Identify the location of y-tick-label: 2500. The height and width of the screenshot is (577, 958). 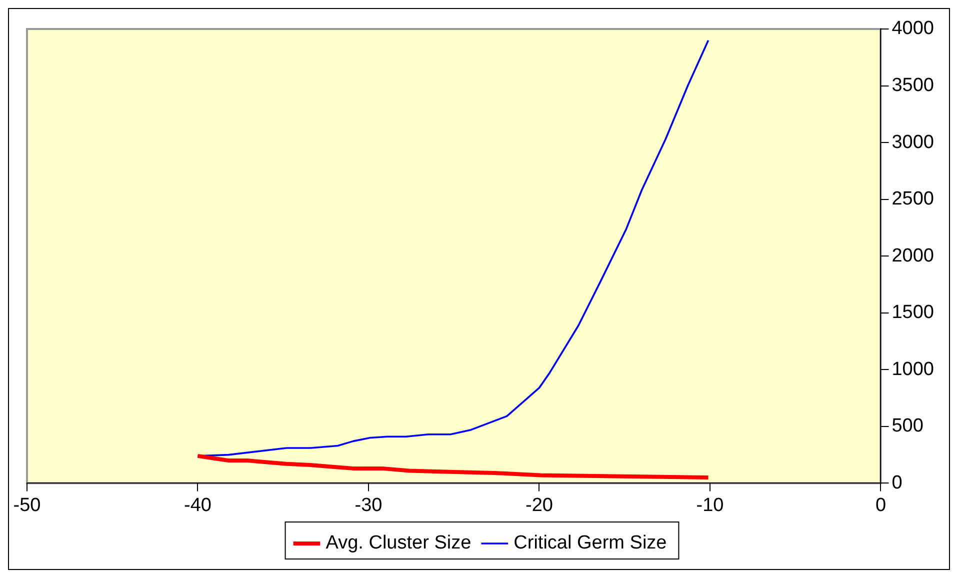
(913, 199).